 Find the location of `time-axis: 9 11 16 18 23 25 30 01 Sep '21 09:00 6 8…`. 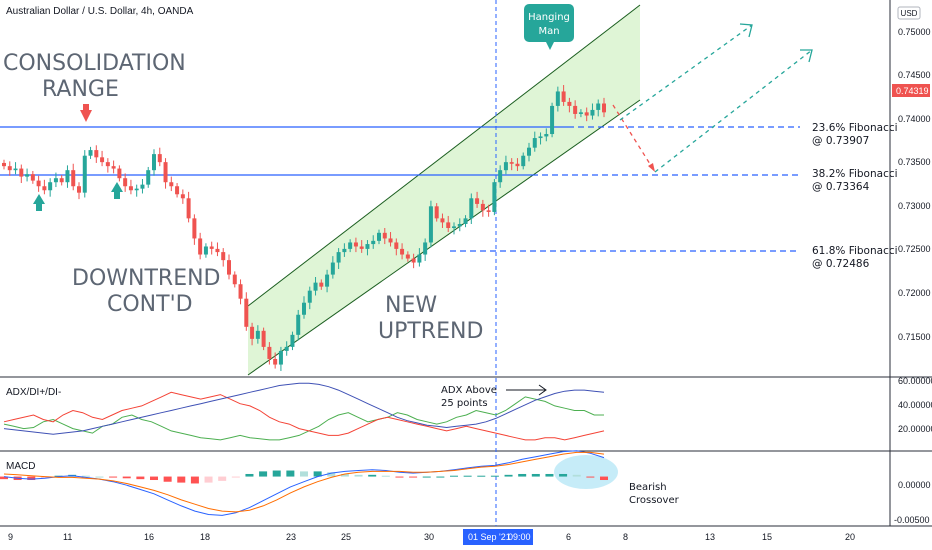

time-axis: 9 11 16 18 23 25 30 01 Sep '21 09:00 6 8… is located at coordinates (431, 537).